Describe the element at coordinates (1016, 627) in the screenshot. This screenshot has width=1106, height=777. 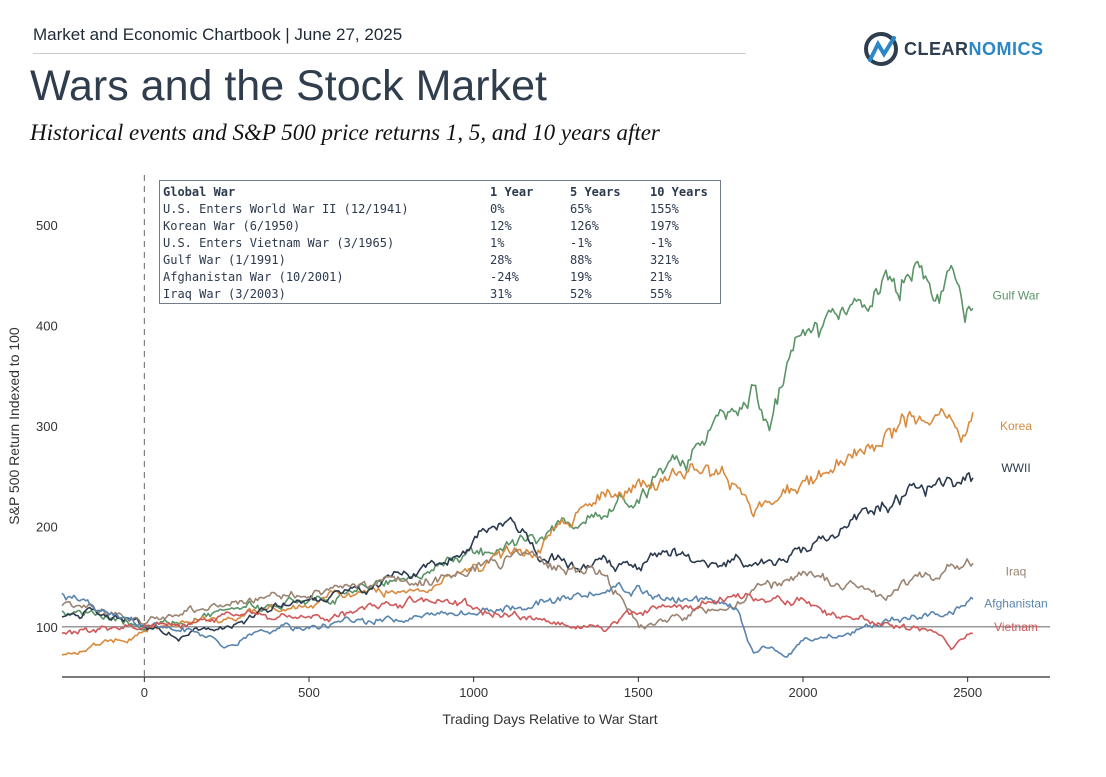
I see `series-label: Vietnam` at that location.